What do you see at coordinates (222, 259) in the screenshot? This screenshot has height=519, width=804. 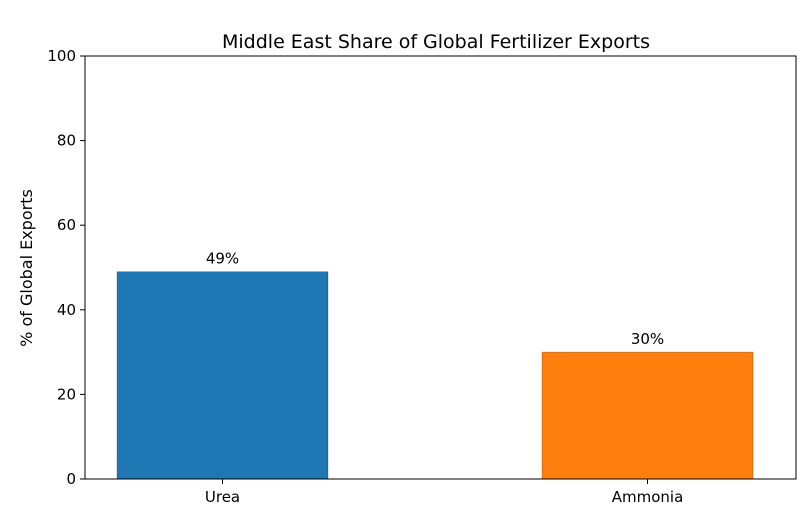 I see `data-label-urea: 49%` at bounding box center [222, 259].